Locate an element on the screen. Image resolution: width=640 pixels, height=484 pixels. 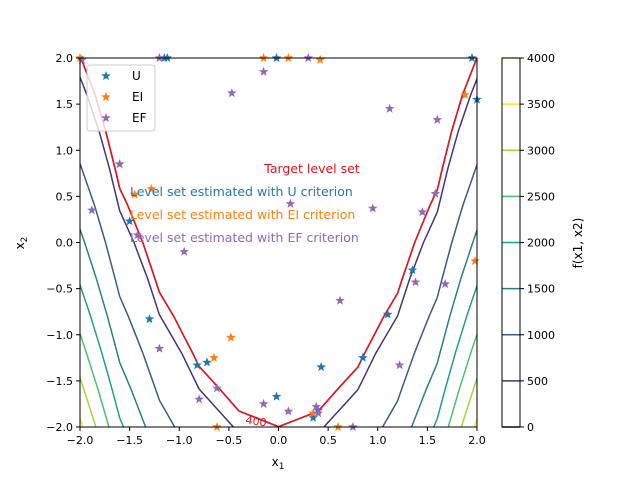
colorbar-frame is located at coordinates (511, 242).